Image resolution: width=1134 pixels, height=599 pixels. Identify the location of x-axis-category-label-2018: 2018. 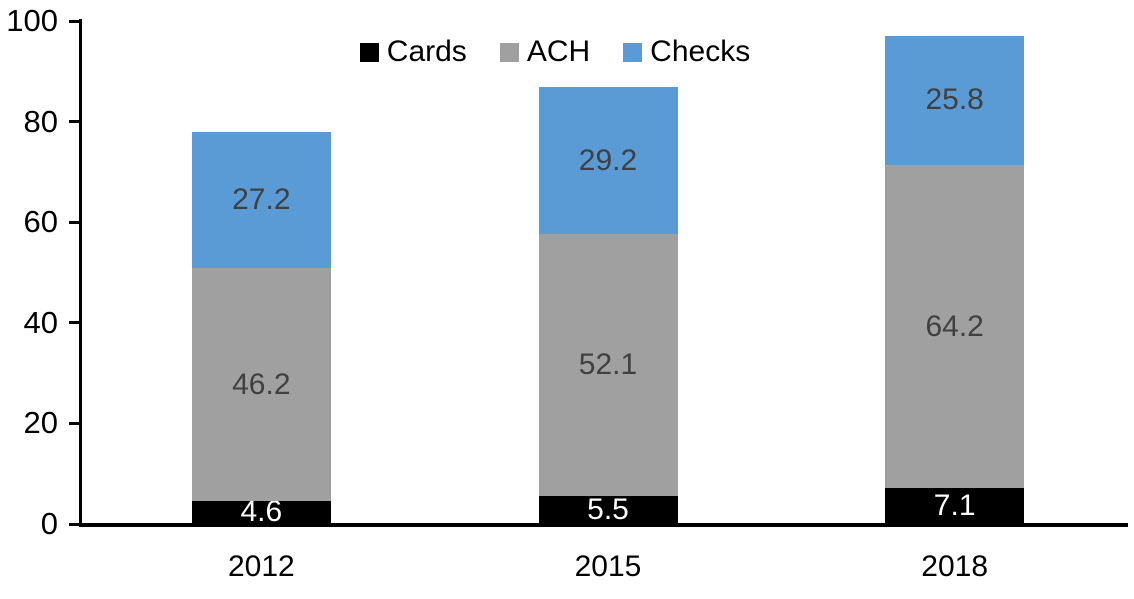
(955, 566).